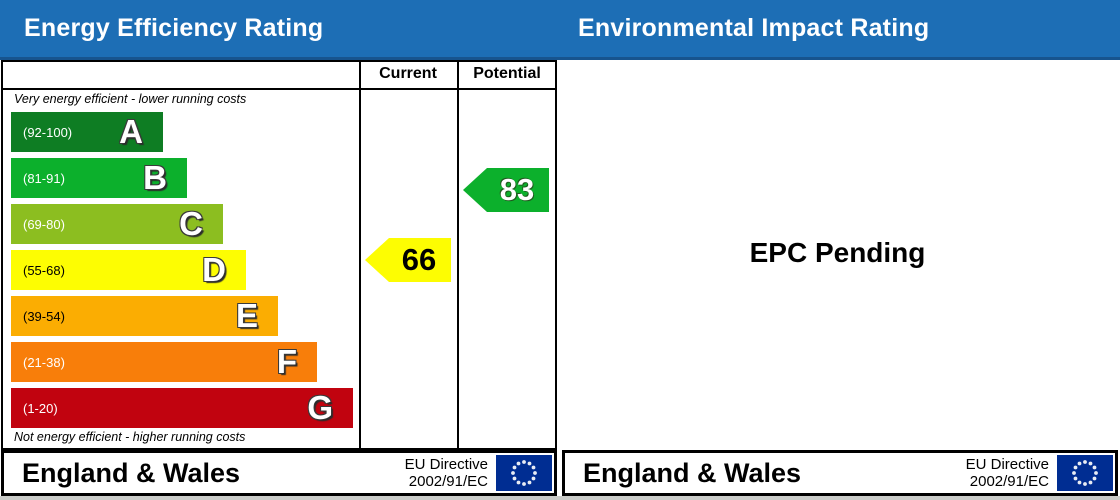  Describe the element at coordinates (286, 361) in the screenshot. I see `band-grade-letter: F` at that location.